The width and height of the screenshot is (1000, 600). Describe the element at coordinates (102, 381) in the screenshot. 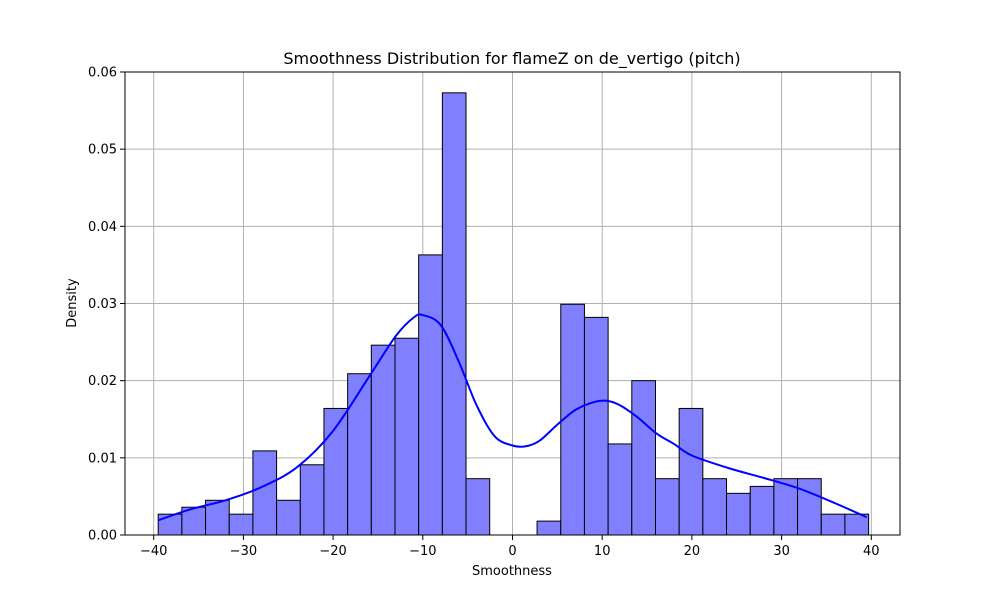

I see `y-tick-label: 0.02` at that location.